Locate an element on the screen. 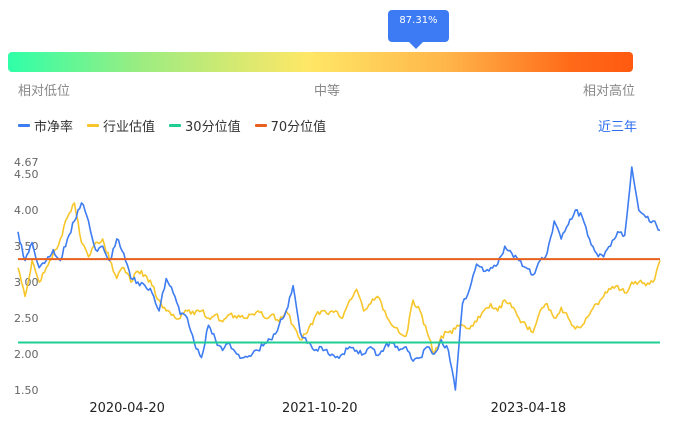 The height and width of the screenshot is (442, 686). legend-item-pb: 市净率 is located at coordinates (45, 125).